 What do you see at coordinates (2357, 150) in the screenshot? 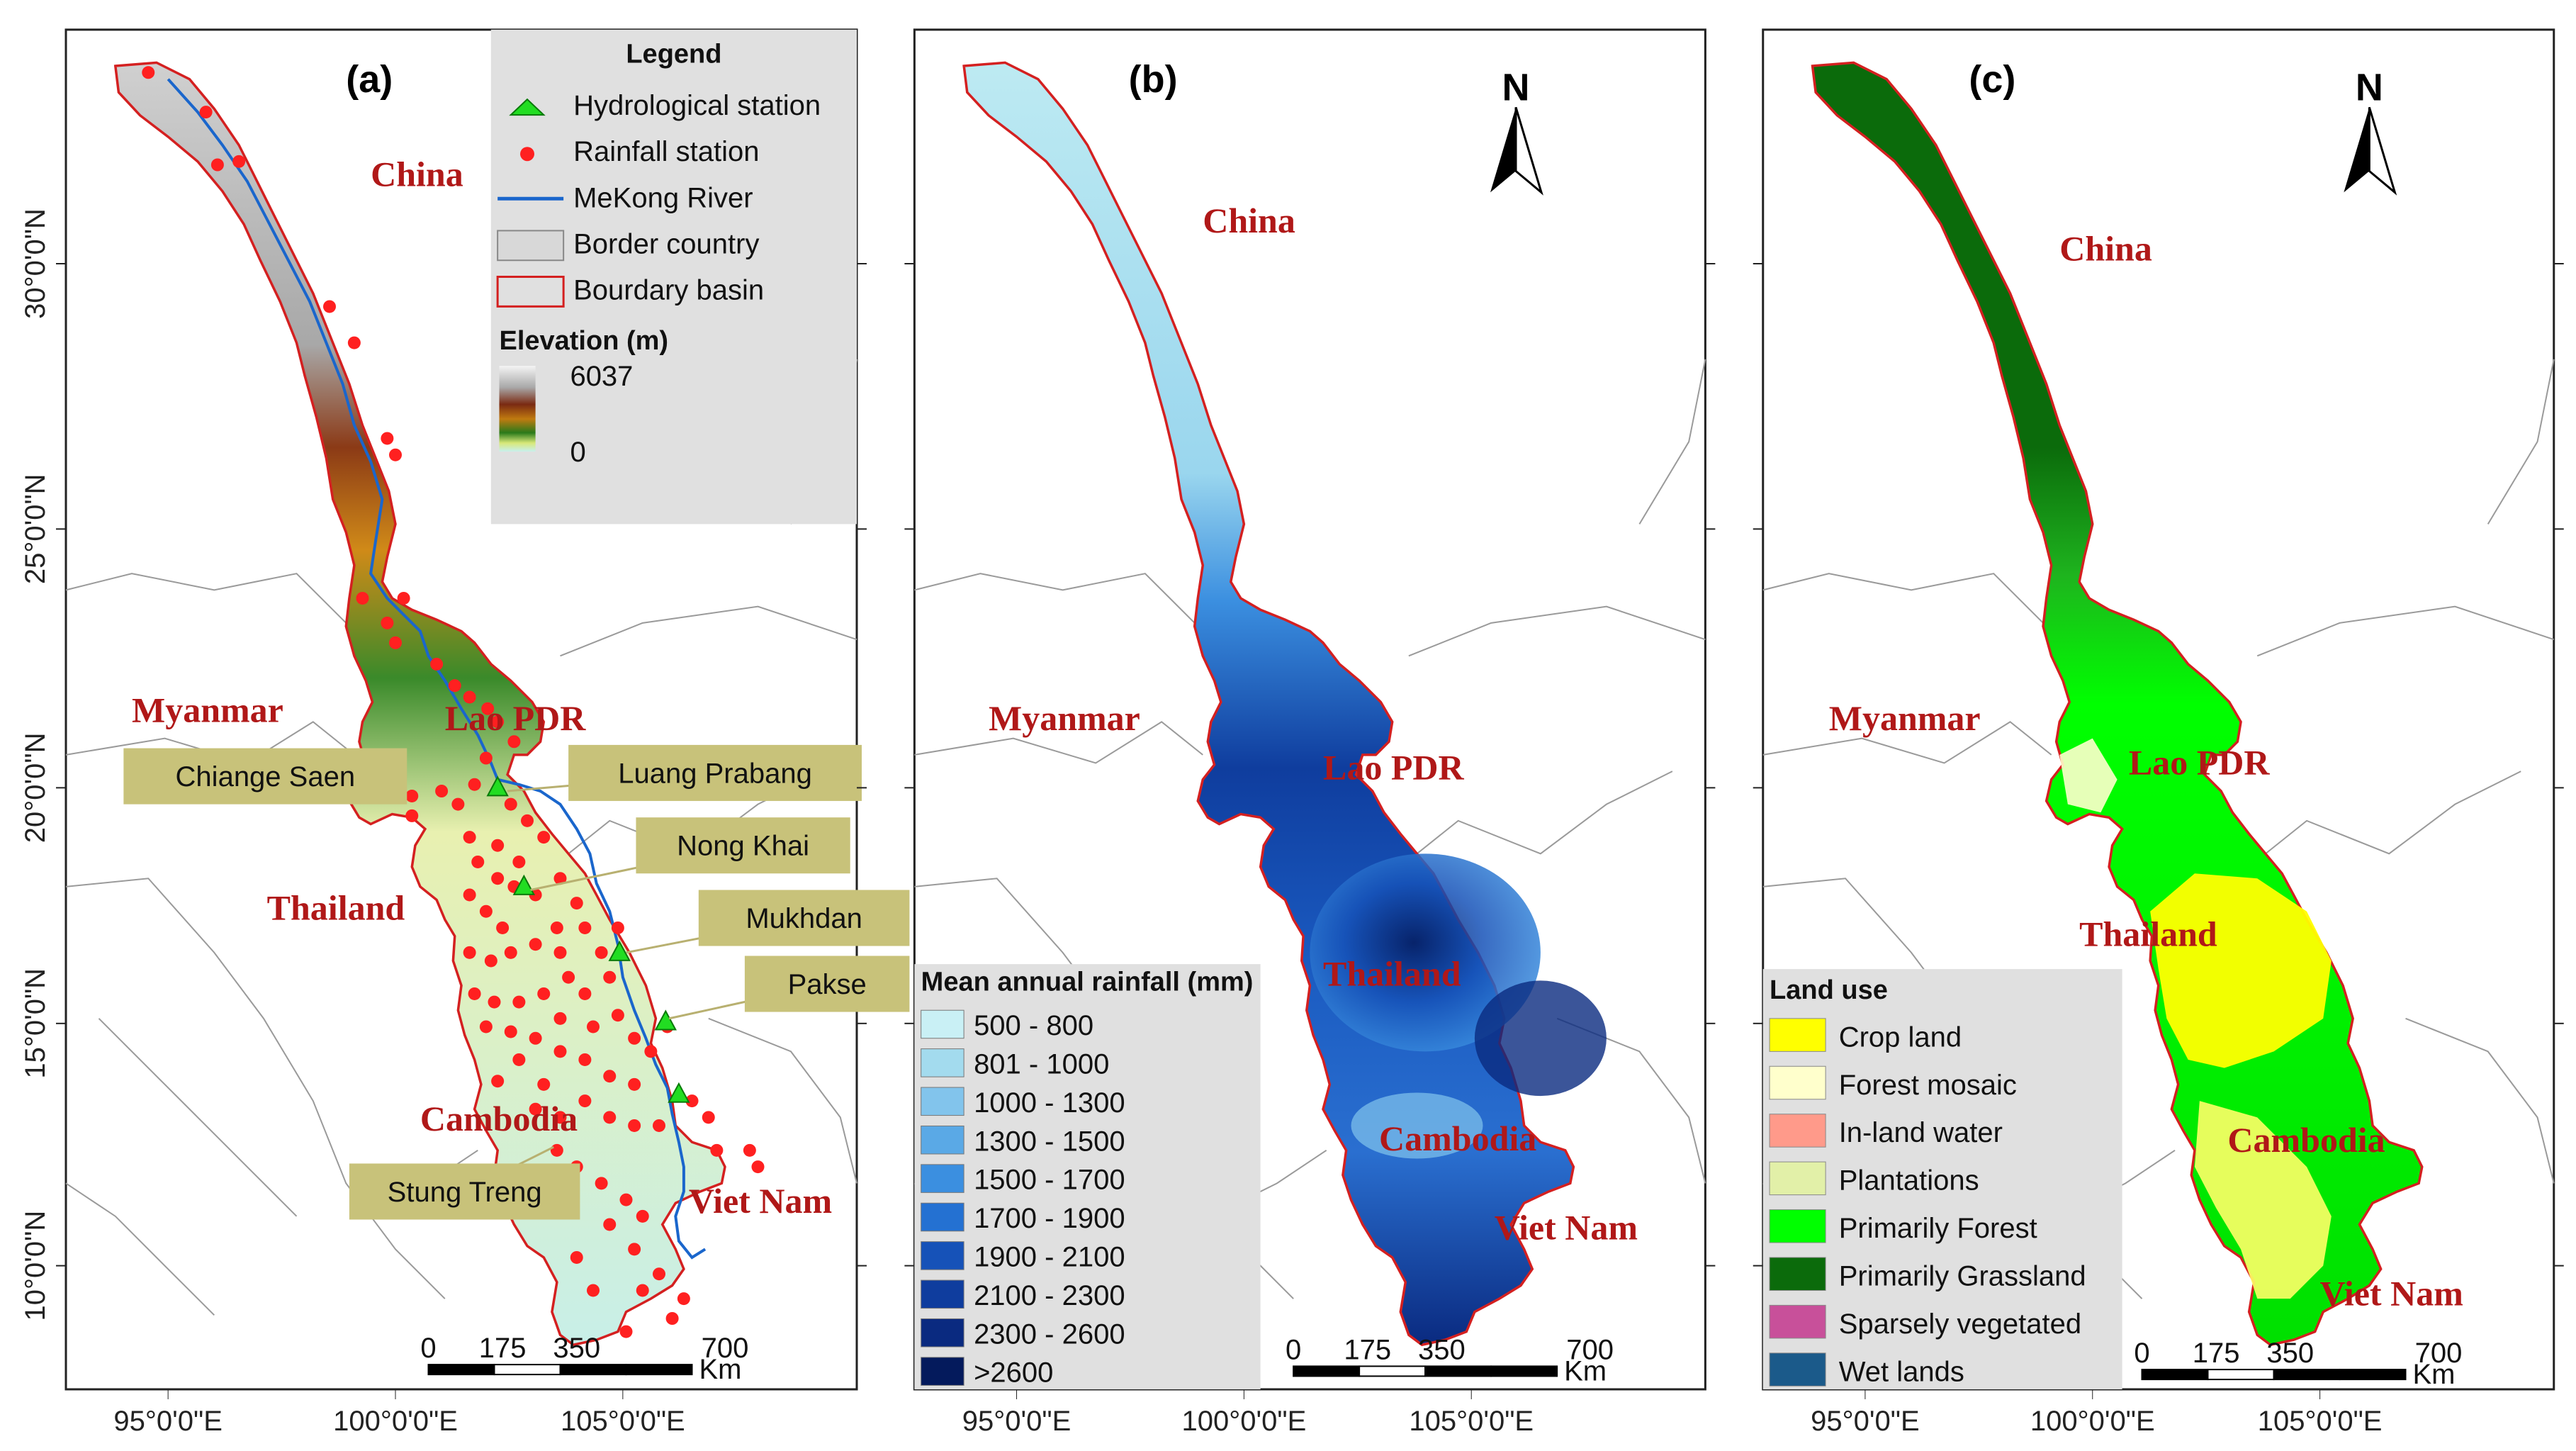
I see `north-arrow-left` at bounding box center [2357, 150].